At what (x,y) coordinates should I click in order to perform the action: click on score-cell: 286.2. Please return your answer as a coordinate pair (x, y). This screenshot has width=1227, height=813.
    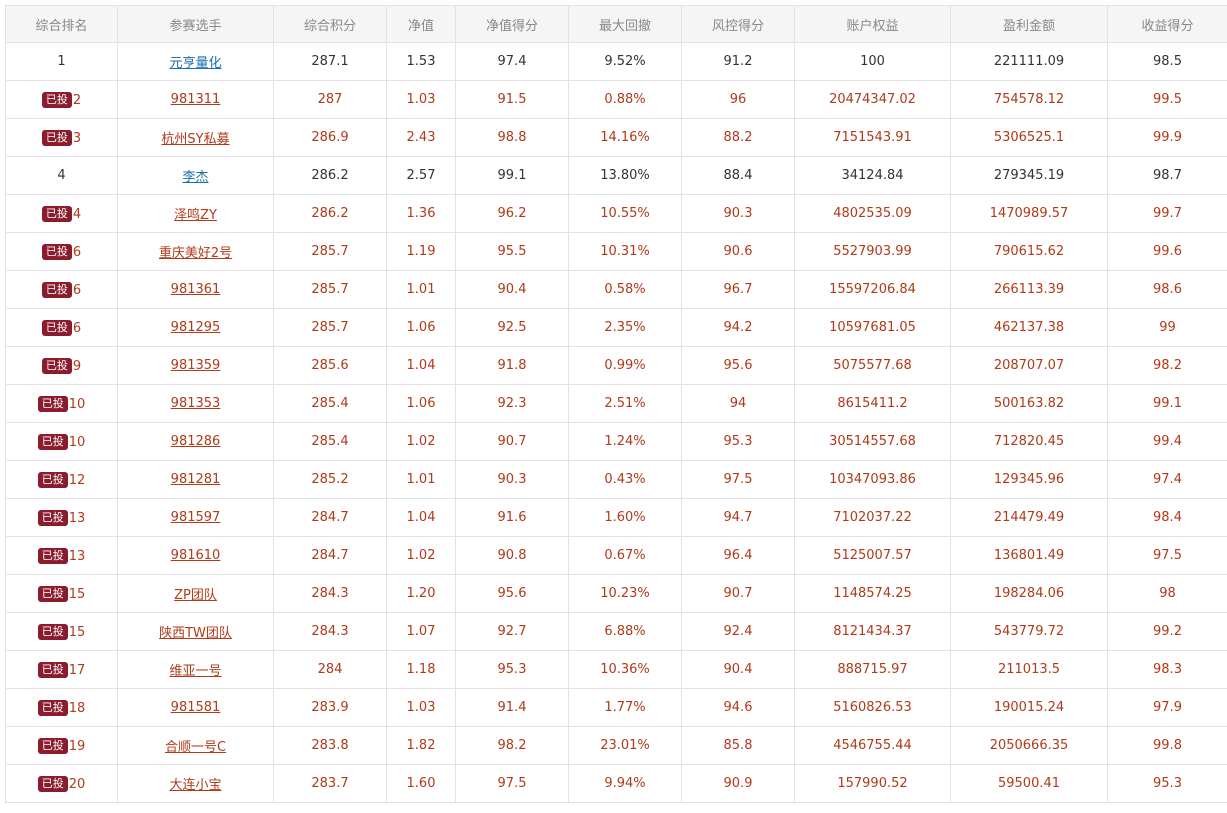
    Looking at the image, I should click on (330, 214).